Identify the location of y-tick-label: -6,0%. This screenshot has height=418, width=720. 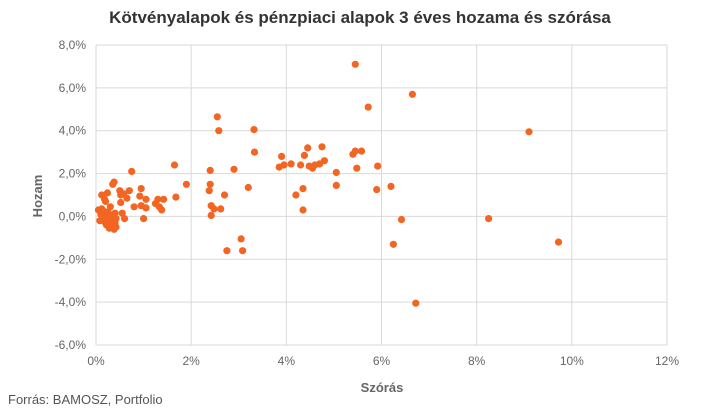
(71, 345).